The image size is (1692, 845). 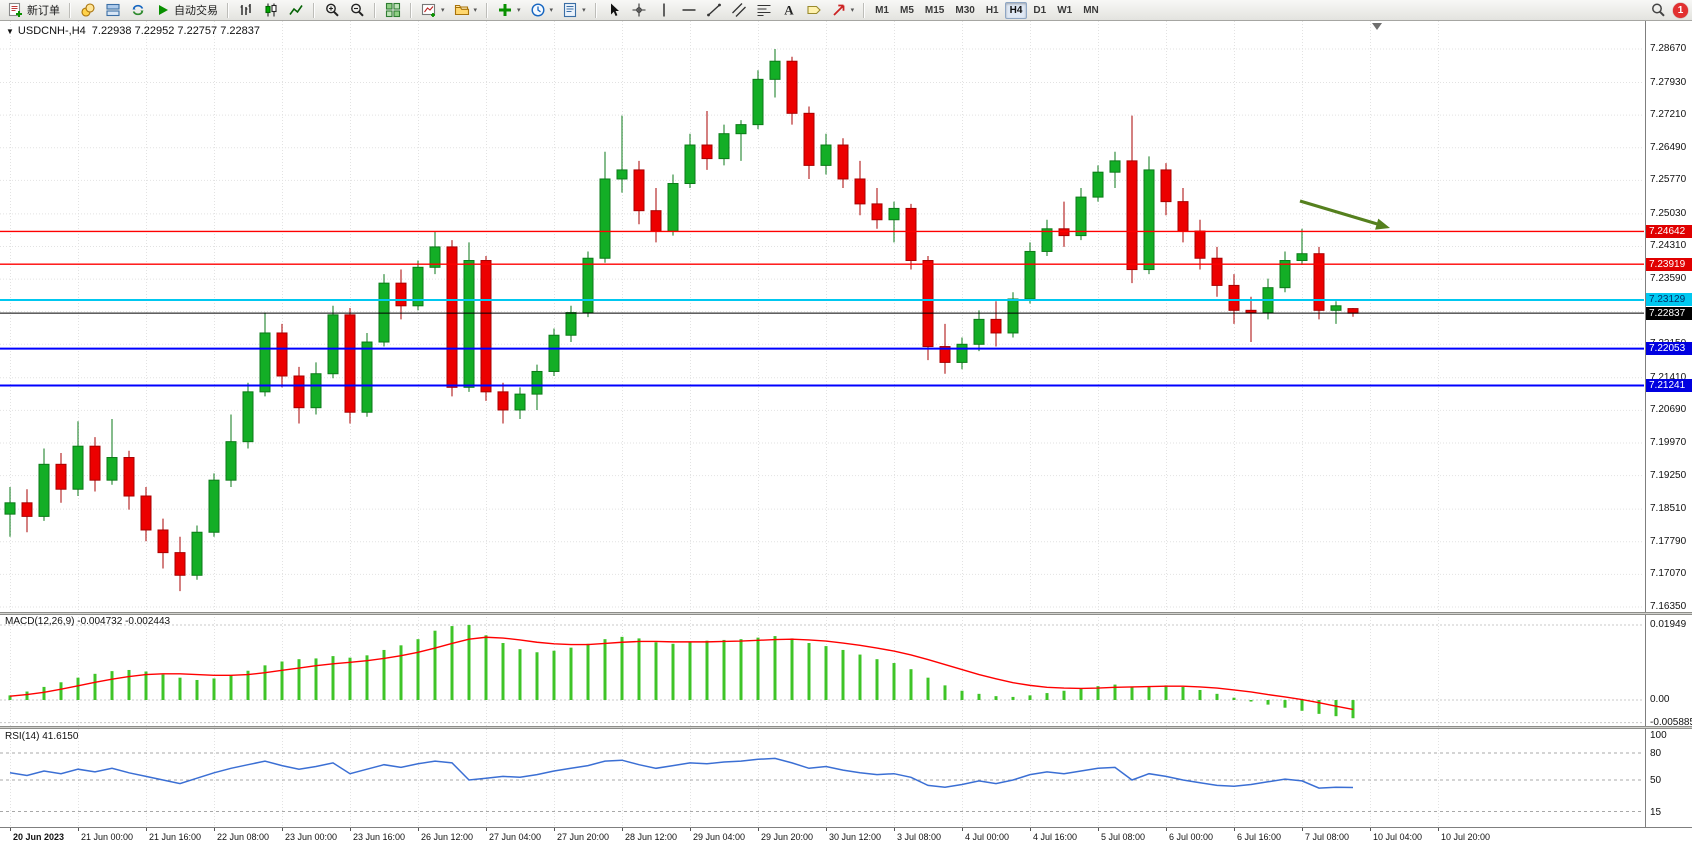 What do you see at coordinates (113, 10) in the screenshot?
I see `data-window-button` at bounding box center [113, 10].